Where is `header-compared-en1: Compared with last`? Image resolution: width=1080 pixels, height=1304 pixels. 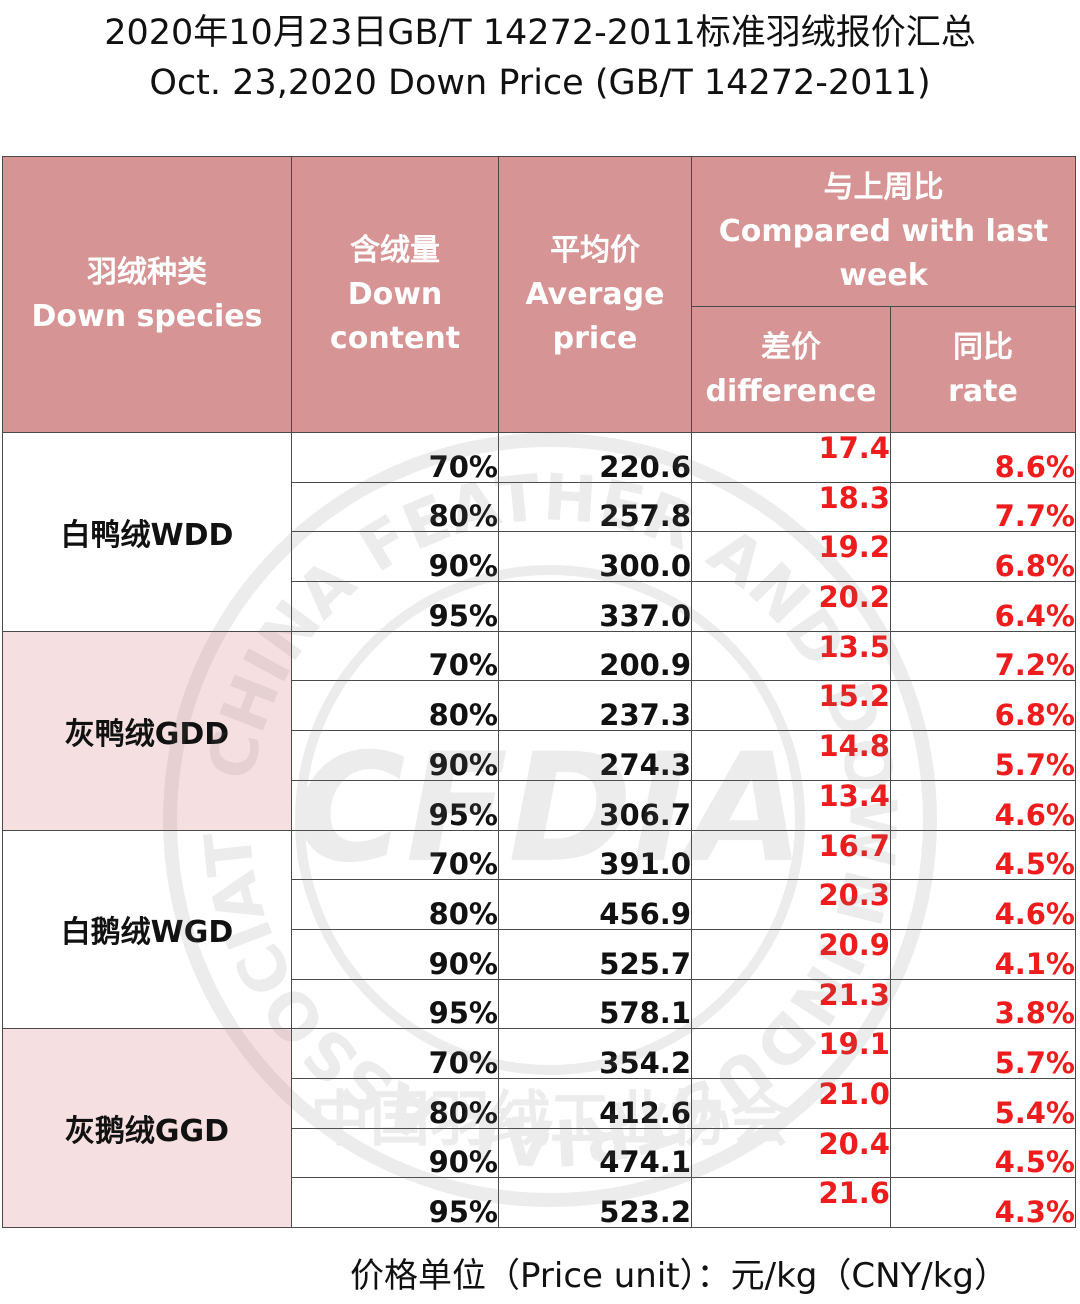 header-compared-en1: Compared with last is located at coordinates (883, 231).